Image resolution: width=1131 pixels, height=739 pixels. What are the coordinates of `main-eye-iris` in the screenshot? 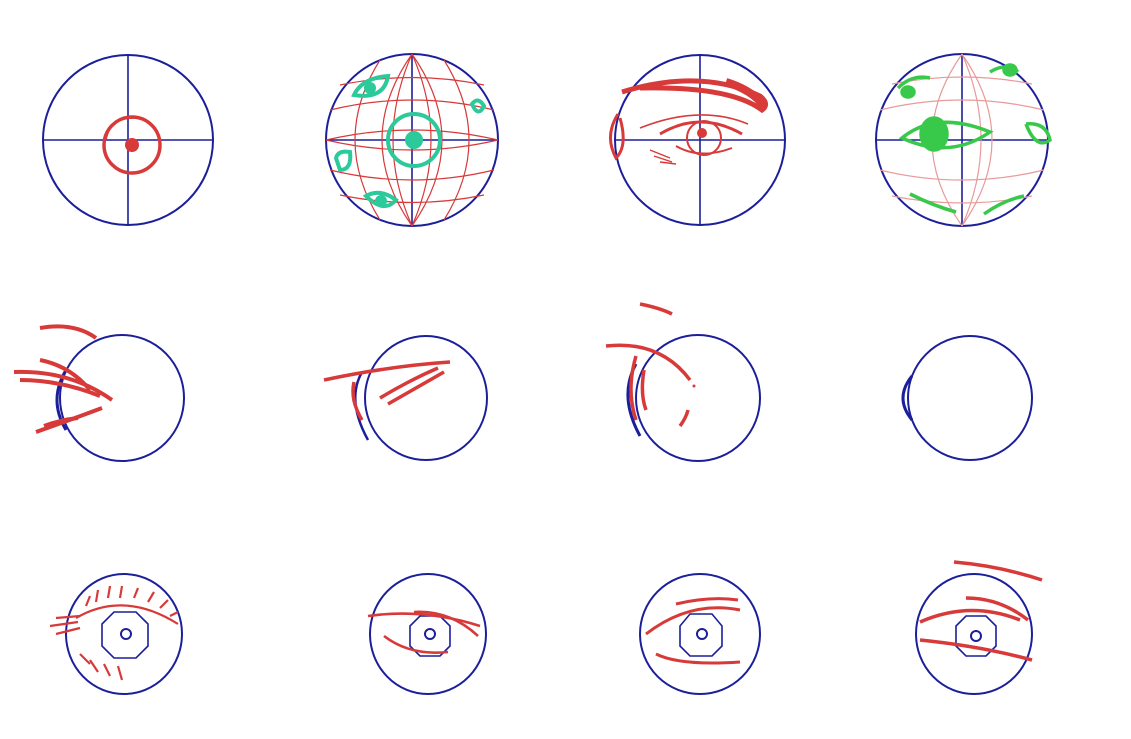 It's located at (934, 134).